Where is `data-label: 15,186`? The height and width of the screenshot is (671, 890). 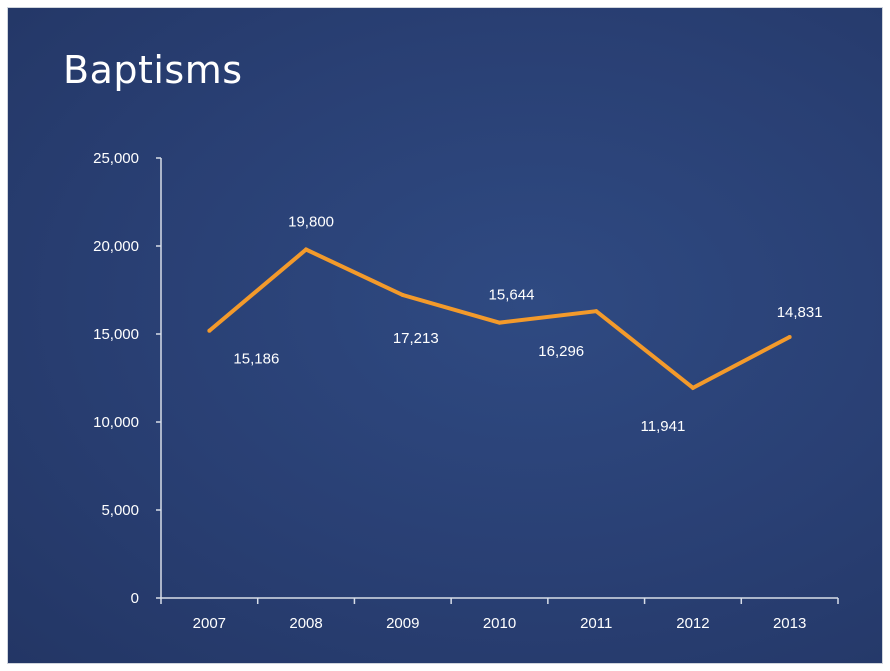
data-label: 15,186 is located at coordinates (256, 359).